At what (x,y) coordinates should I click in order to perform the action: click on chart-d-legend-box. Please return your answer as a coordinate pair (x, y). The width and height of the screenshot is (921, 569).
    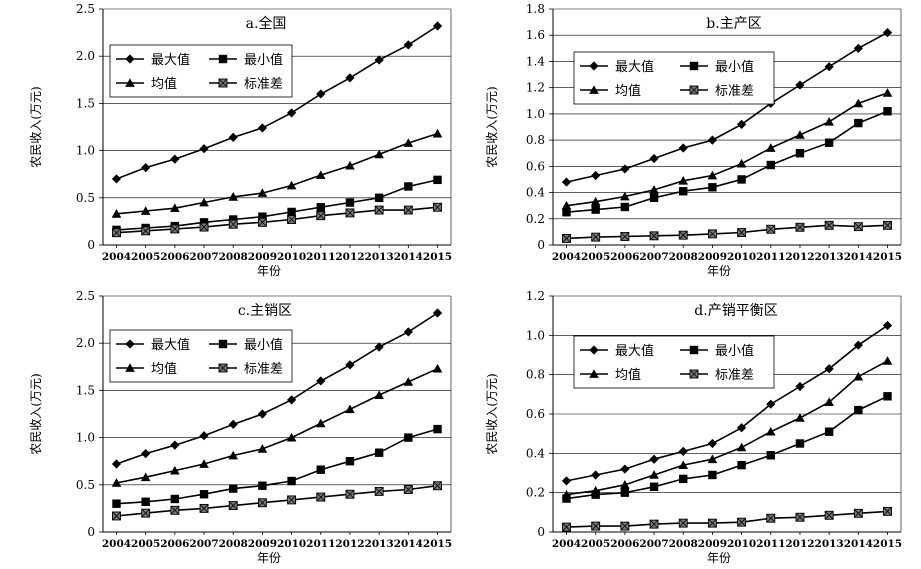
    Looking at the image, I should click on (674, 362).